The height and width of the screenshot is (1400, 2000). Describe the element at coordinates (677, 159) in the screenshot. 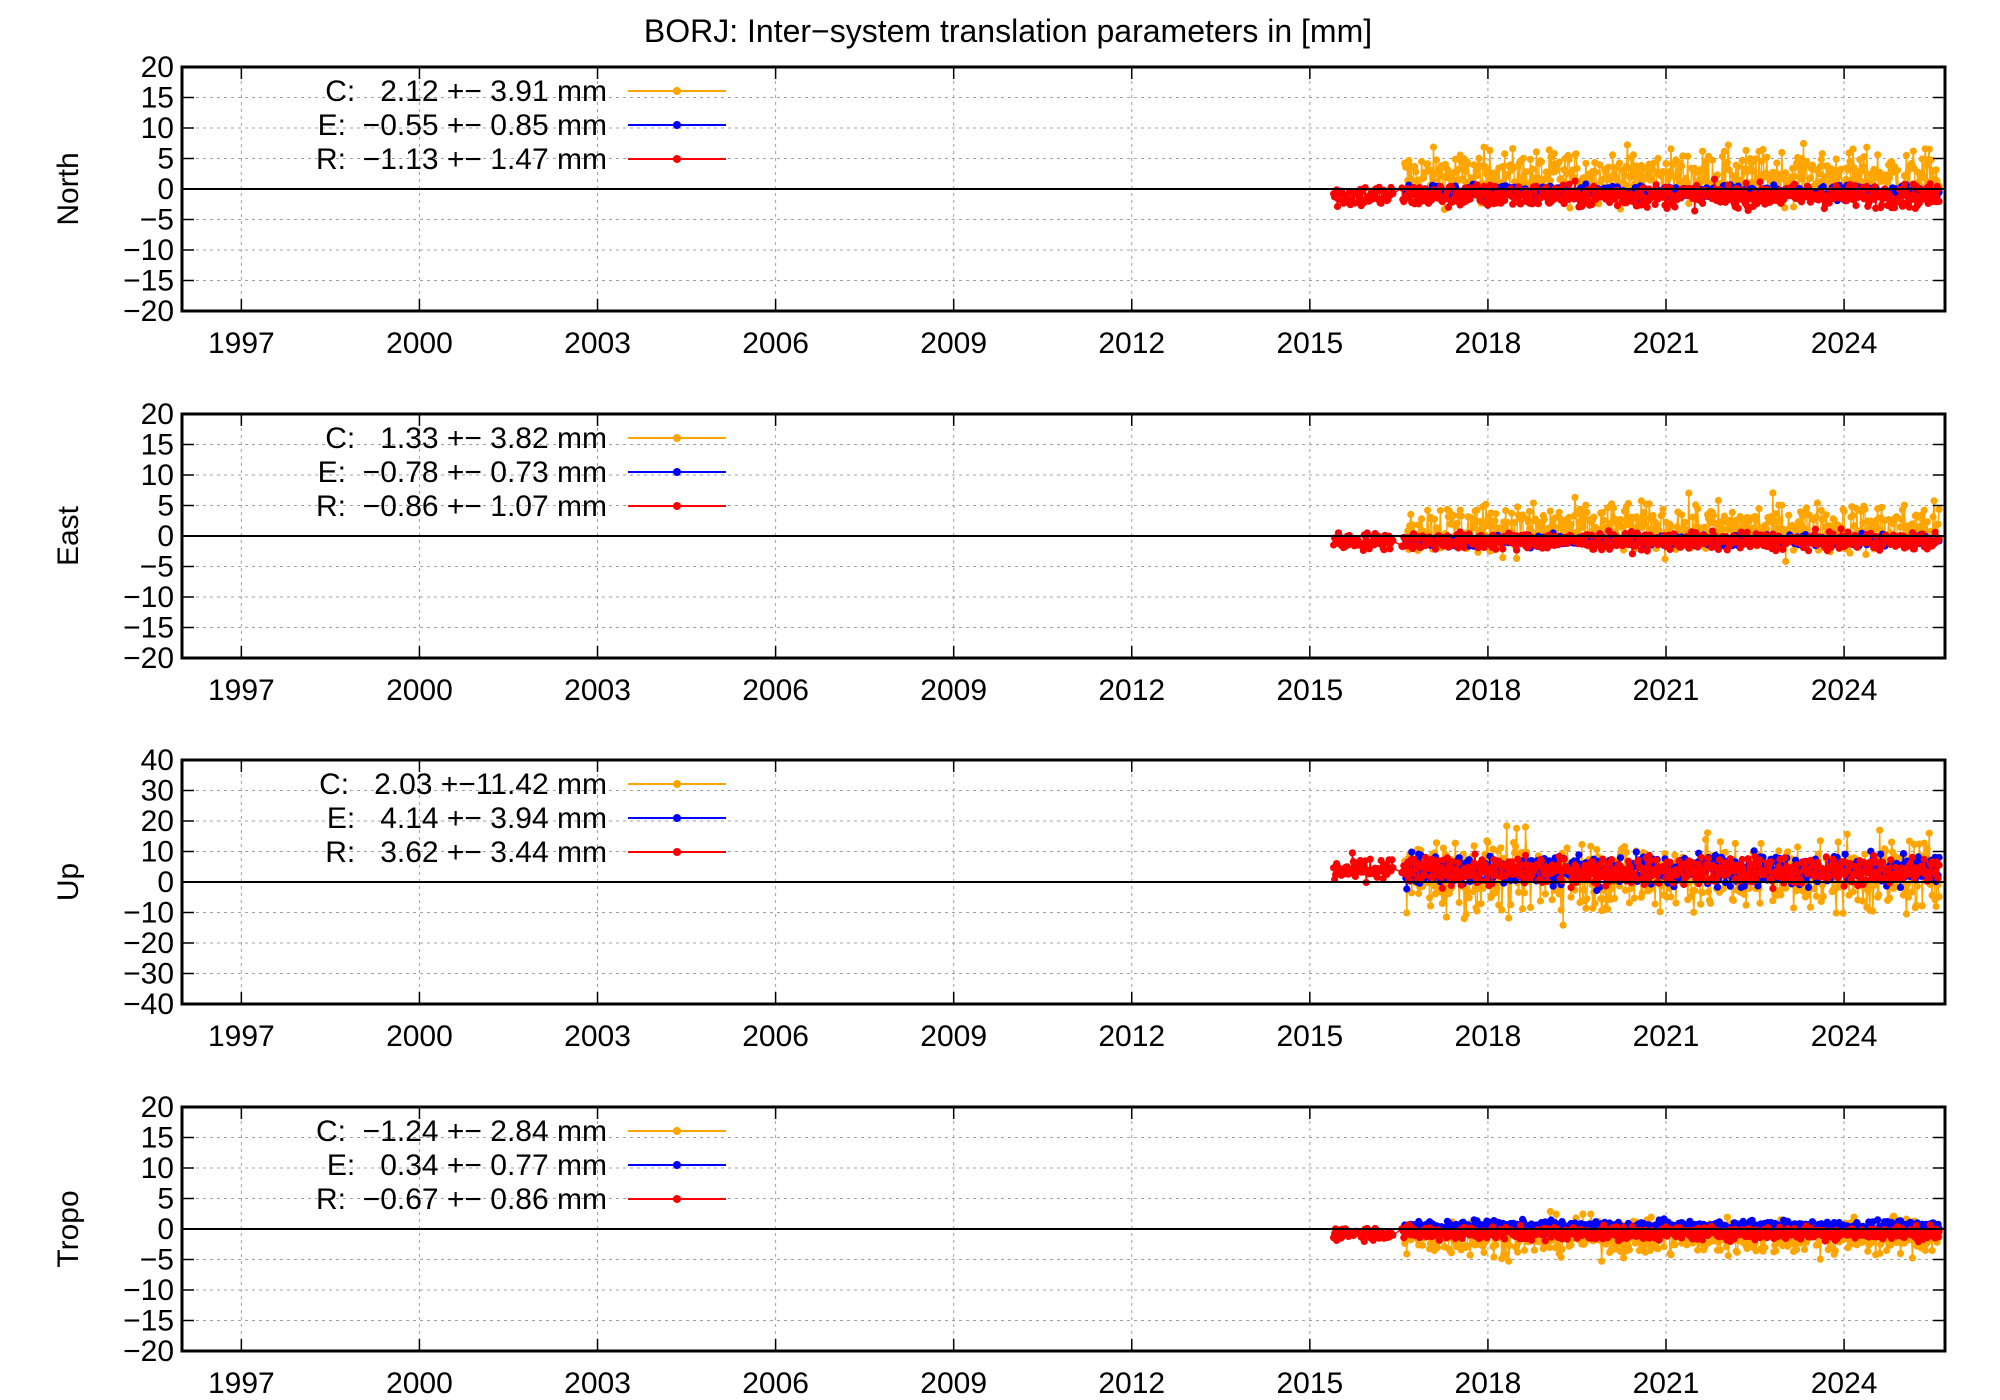

I see `legend-marker-r` at that location.